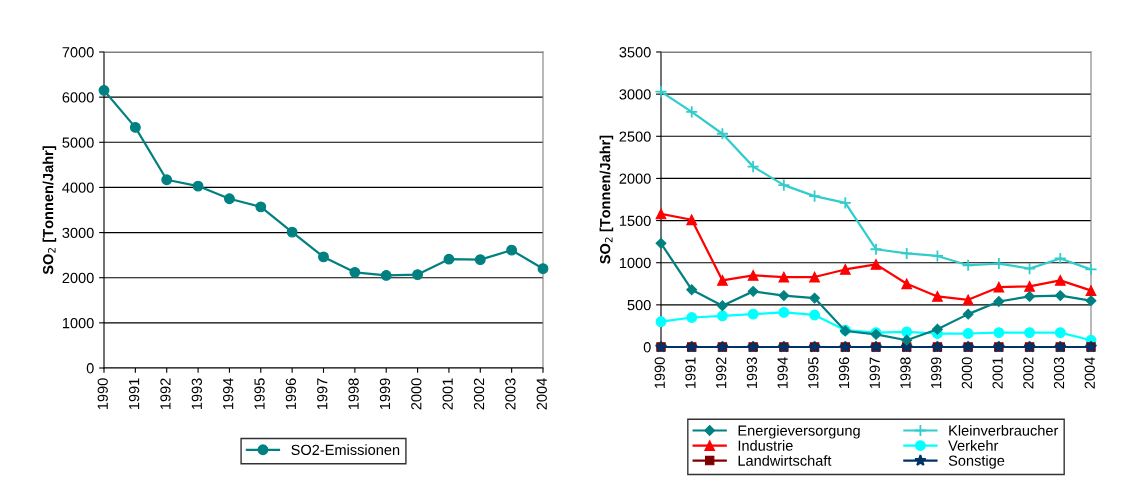 Image resolution: width=1130 pixels, height=483 pixels. Describe the element at coordinates (78, 187) in the screenshot. I see `y-tick-label: 4000` at that location.